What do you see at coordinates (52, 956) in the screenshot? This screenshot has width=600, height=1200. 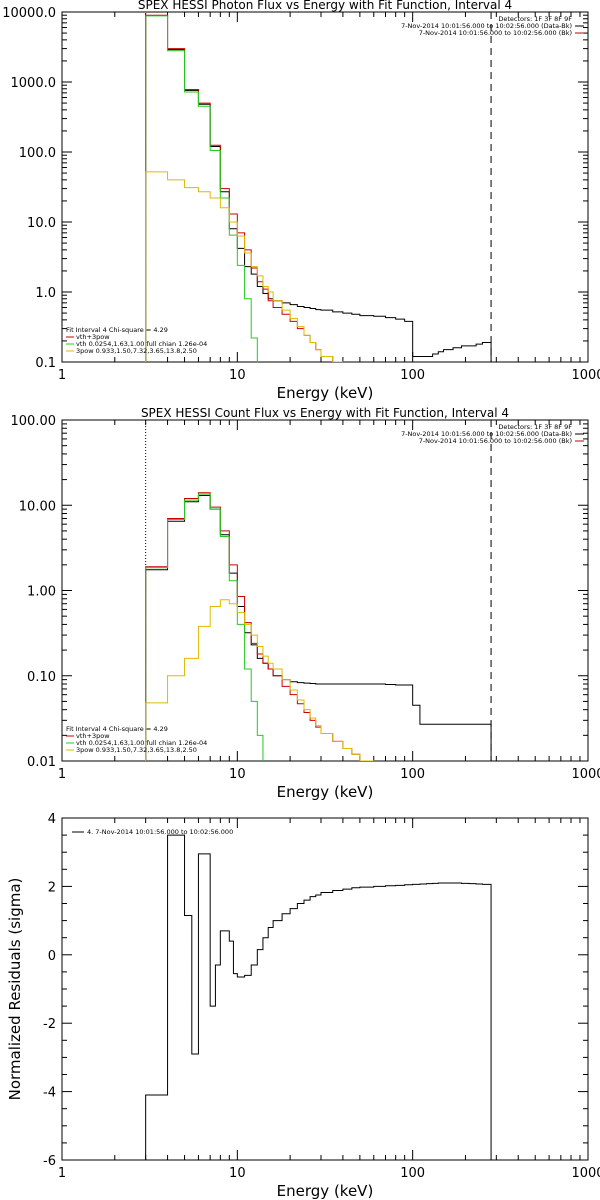 I see `y-tick-label: 0` at bounding box center [52, 956].